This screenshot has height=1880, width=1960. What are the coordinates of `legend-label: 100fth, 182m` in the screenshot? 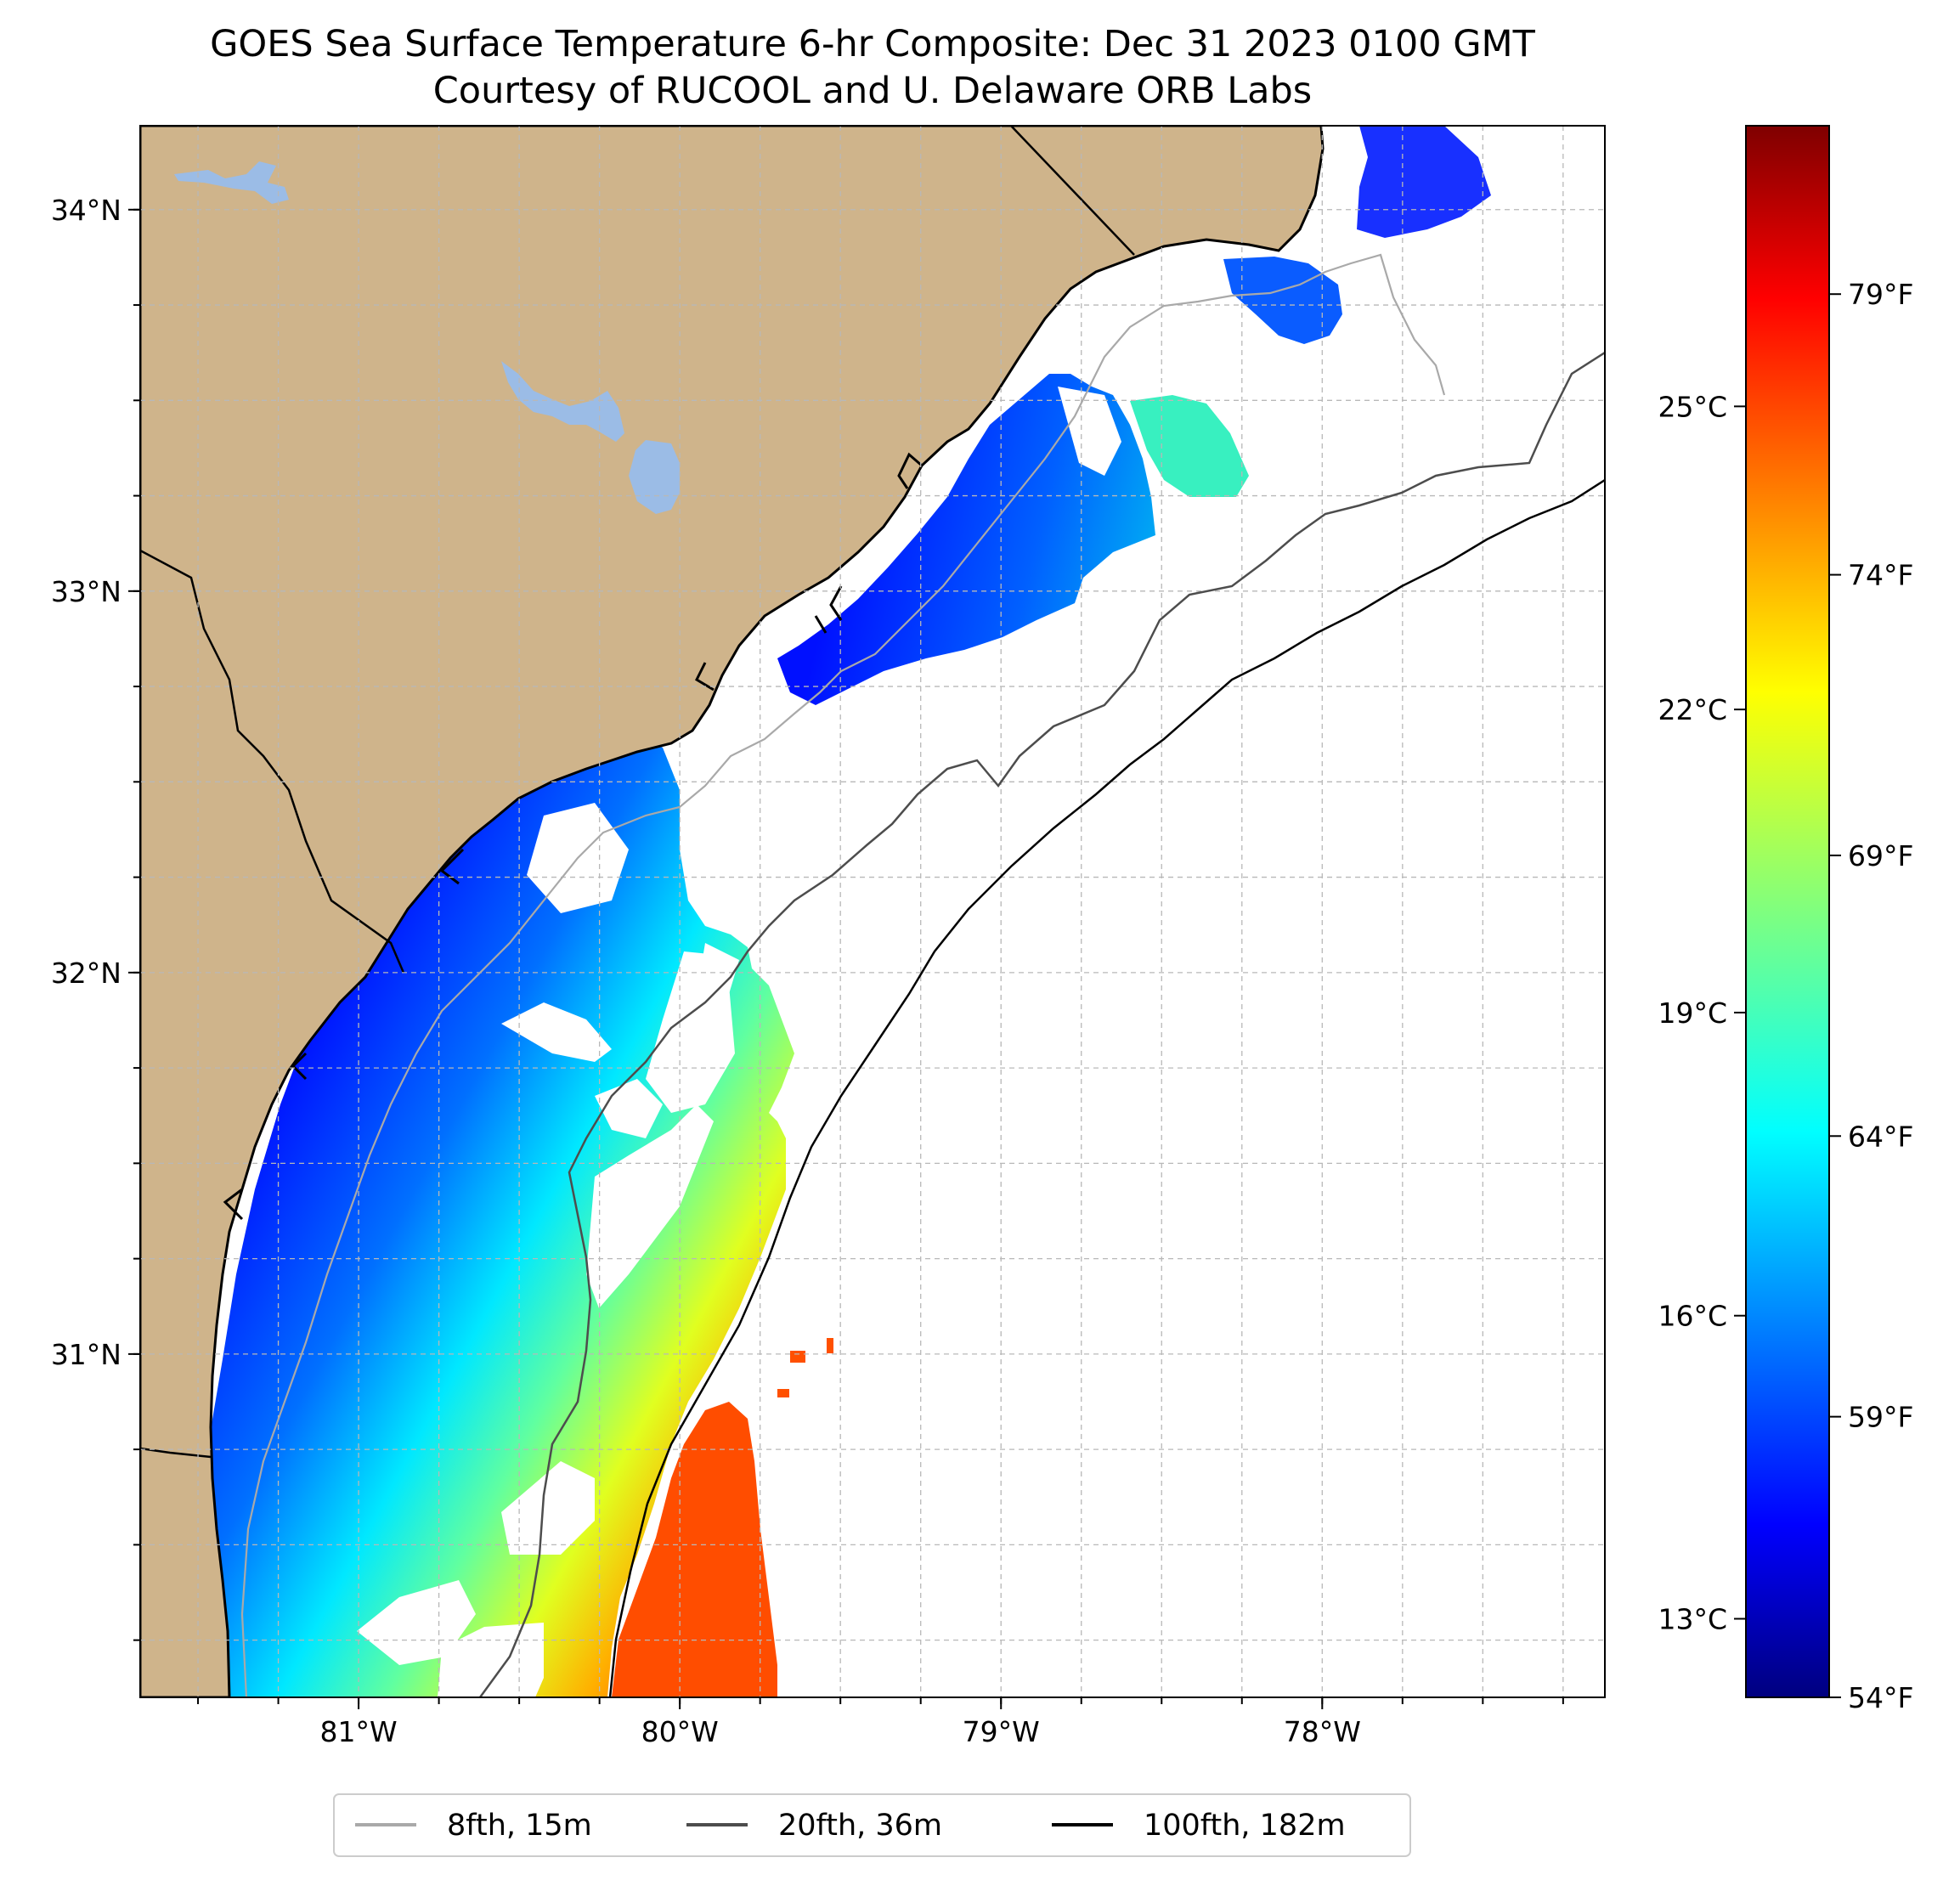 It's located at (1245, 1826).